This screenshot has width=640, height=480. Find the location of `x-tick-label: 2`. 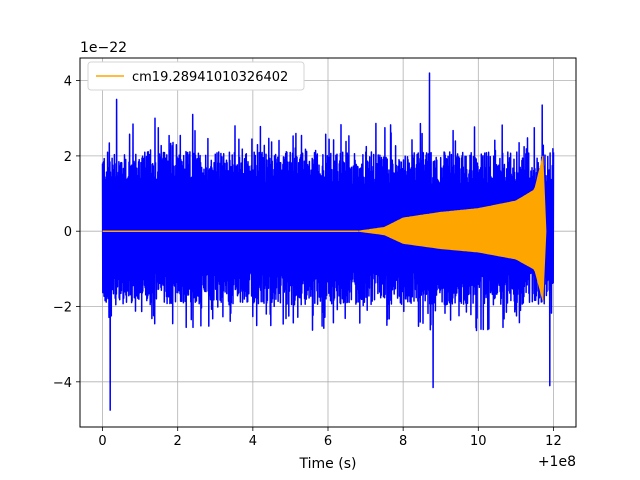

x-tick-label: 2 is located at coordinates (178, 441).